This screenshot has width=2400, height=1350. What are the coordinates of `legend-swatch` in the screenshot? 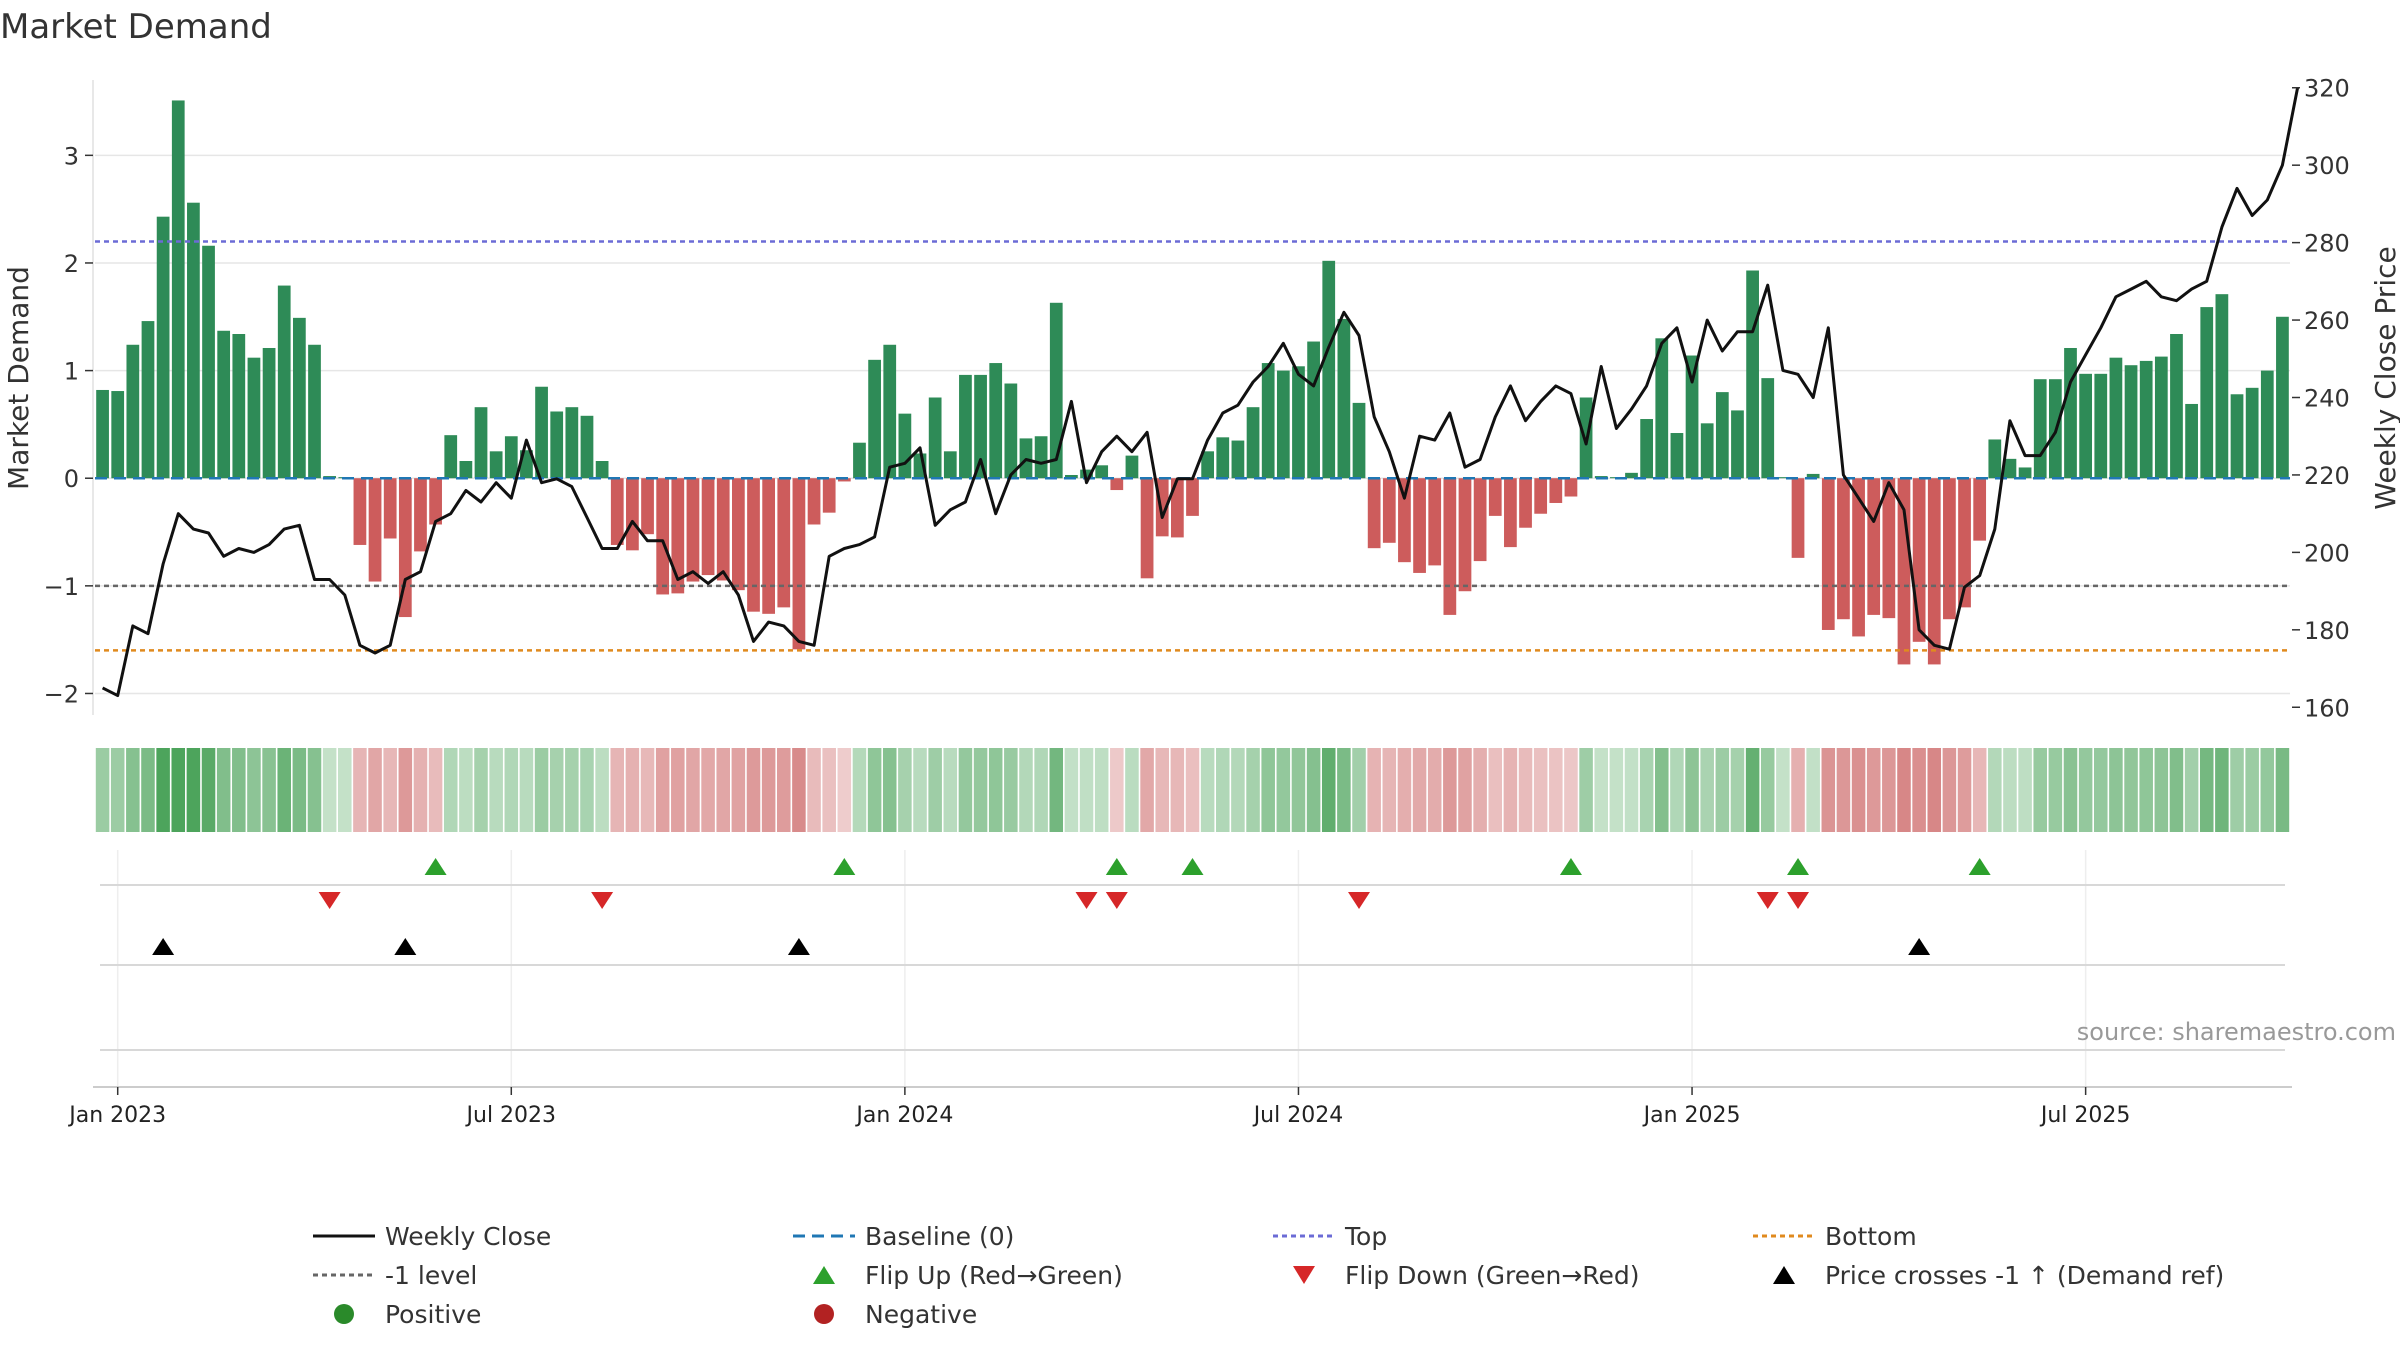 It's located at (1784, 1275).